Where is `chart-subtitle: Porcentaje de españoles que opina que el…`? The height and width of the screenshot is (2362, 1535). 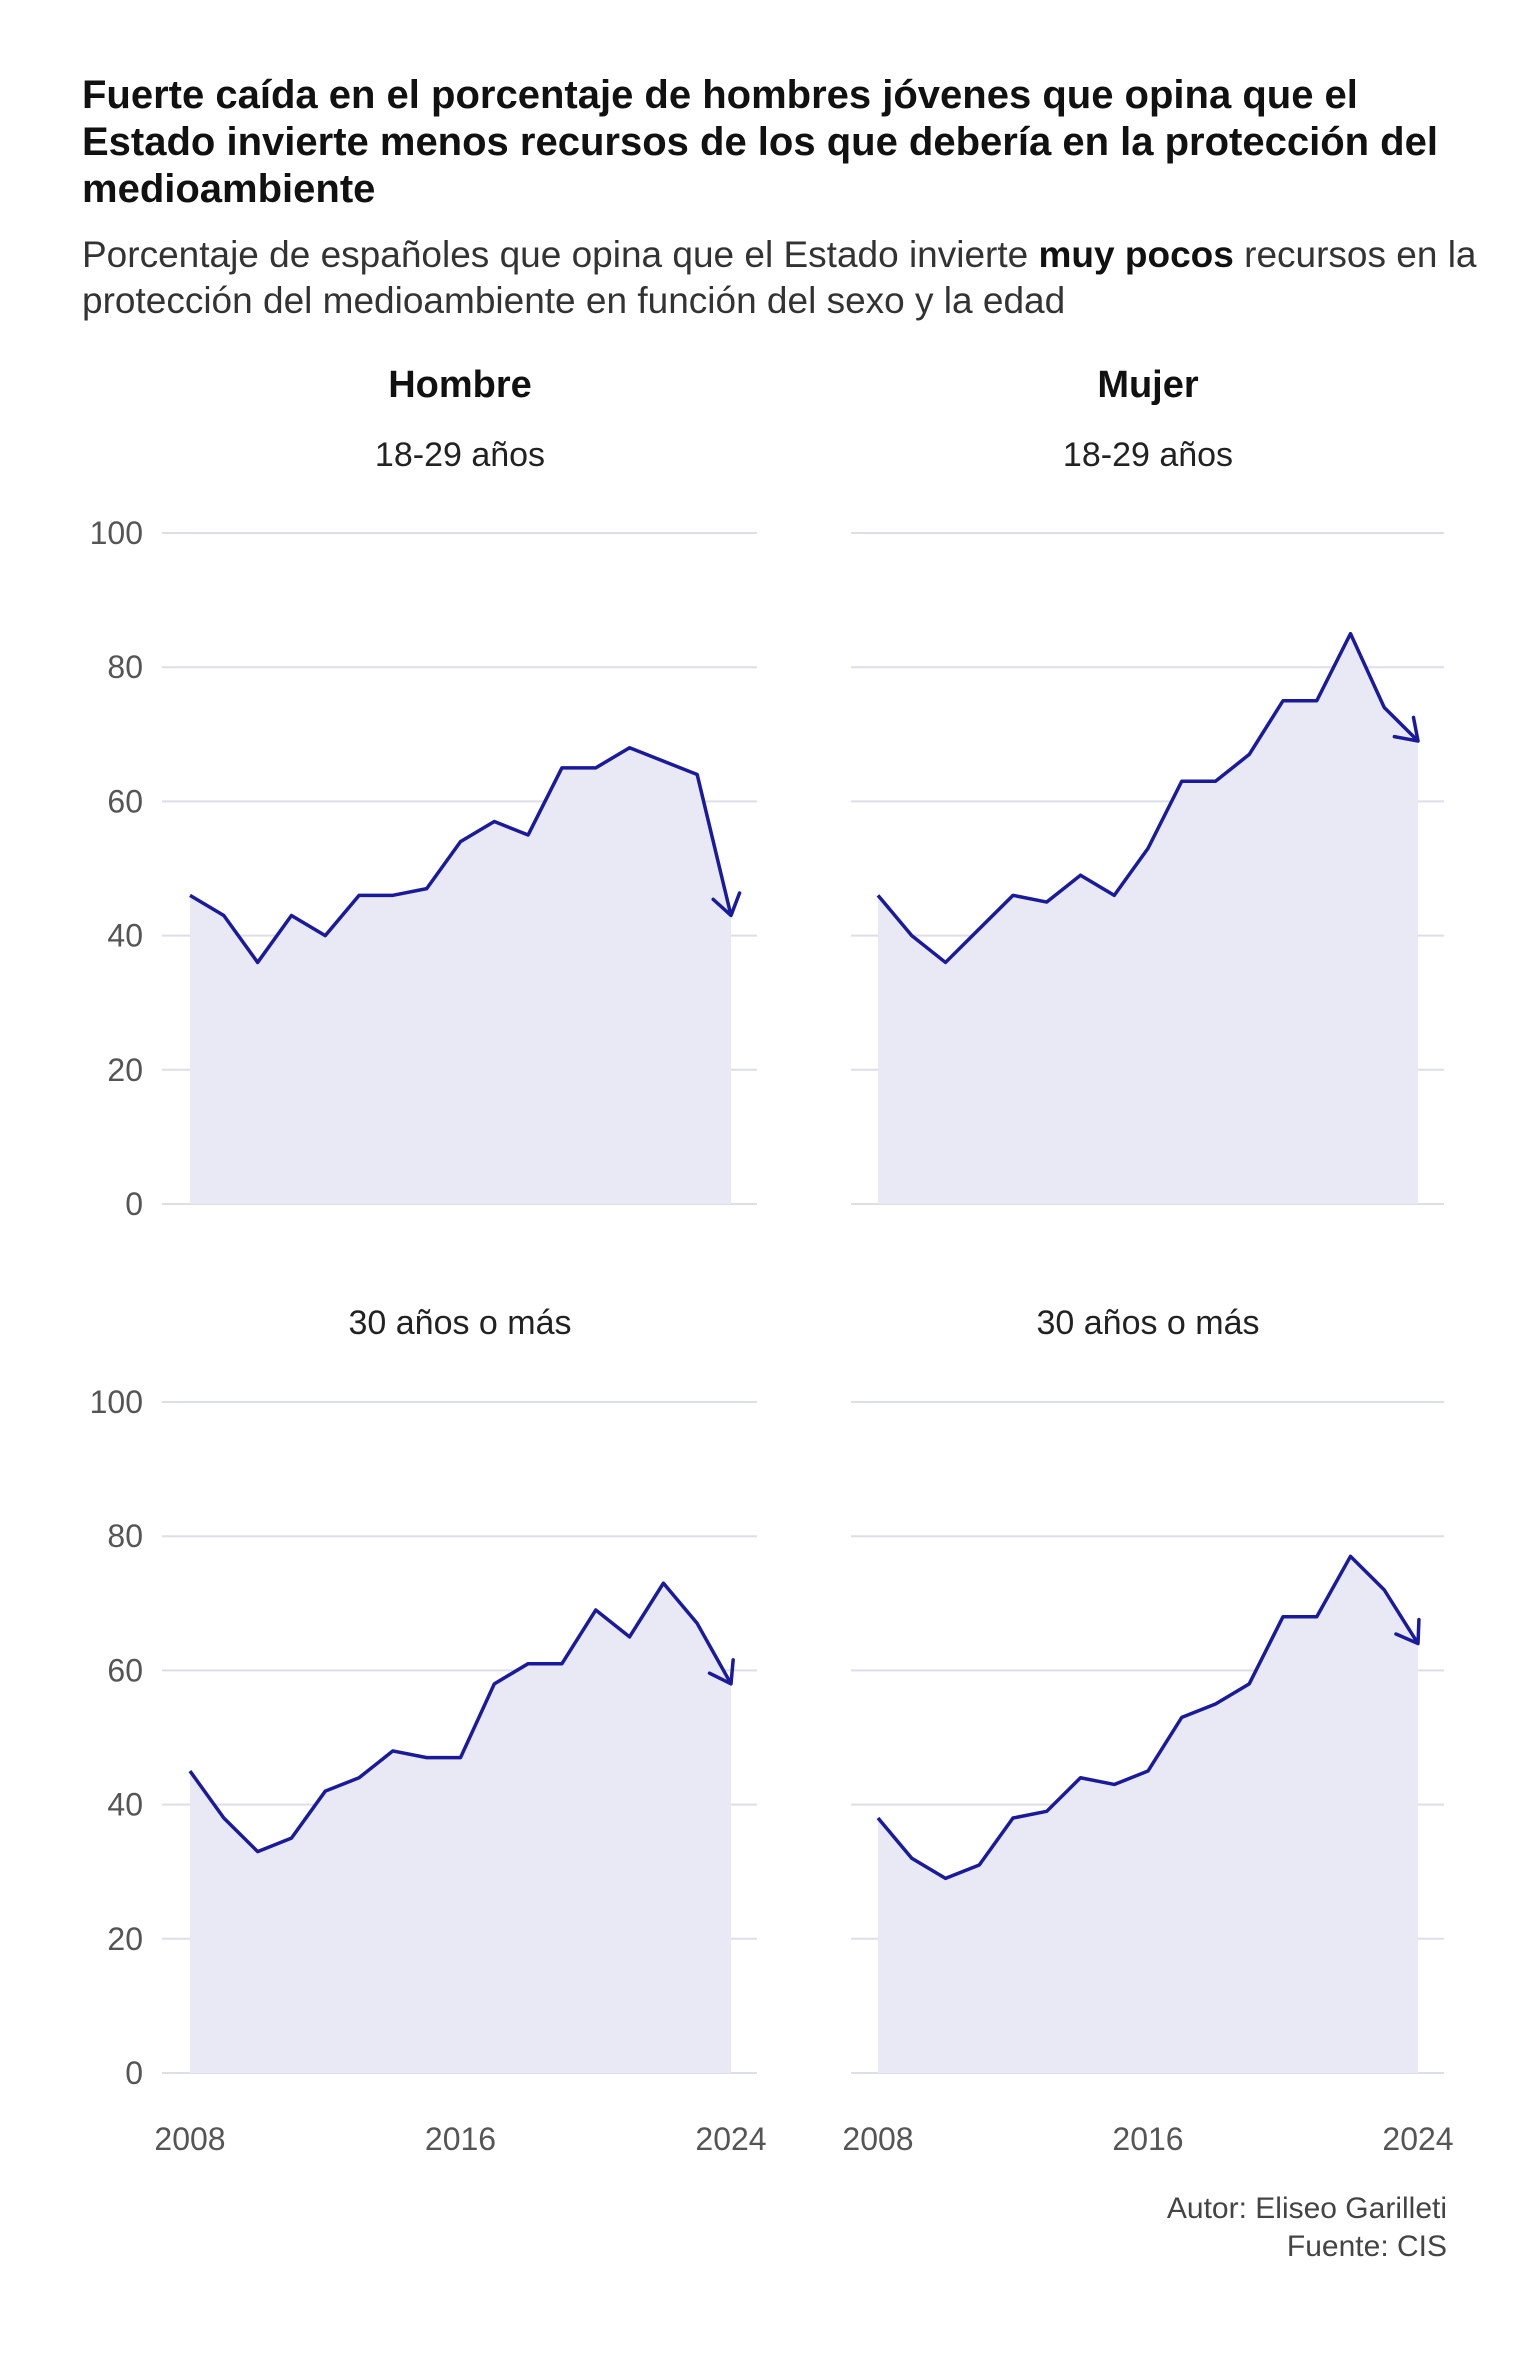
chart-subtitle: Porcentaje de españoles que opina que el… is located at coordinates (782, 278).